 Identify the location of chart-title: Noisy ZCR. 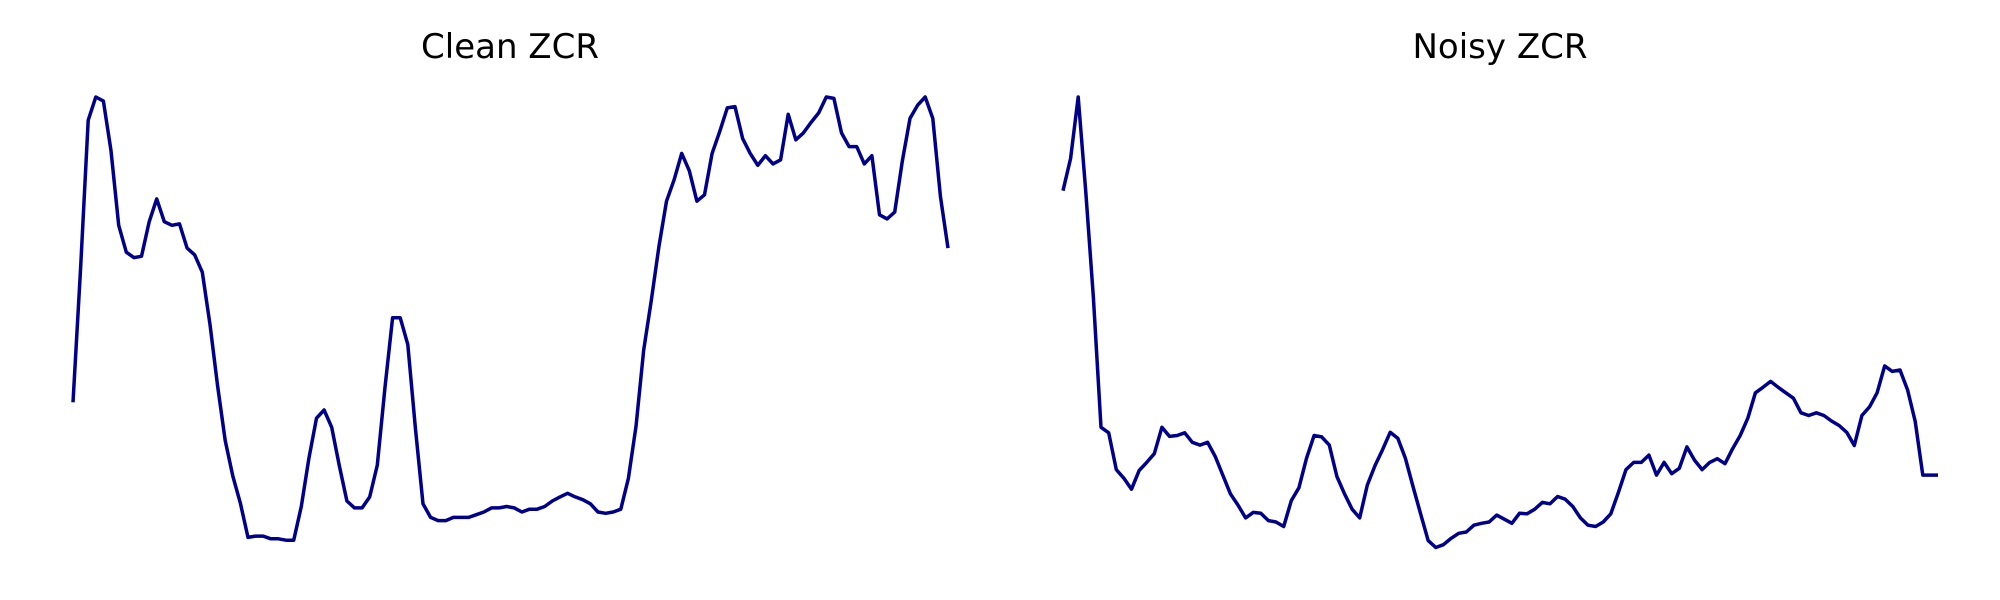
(1500, 47).